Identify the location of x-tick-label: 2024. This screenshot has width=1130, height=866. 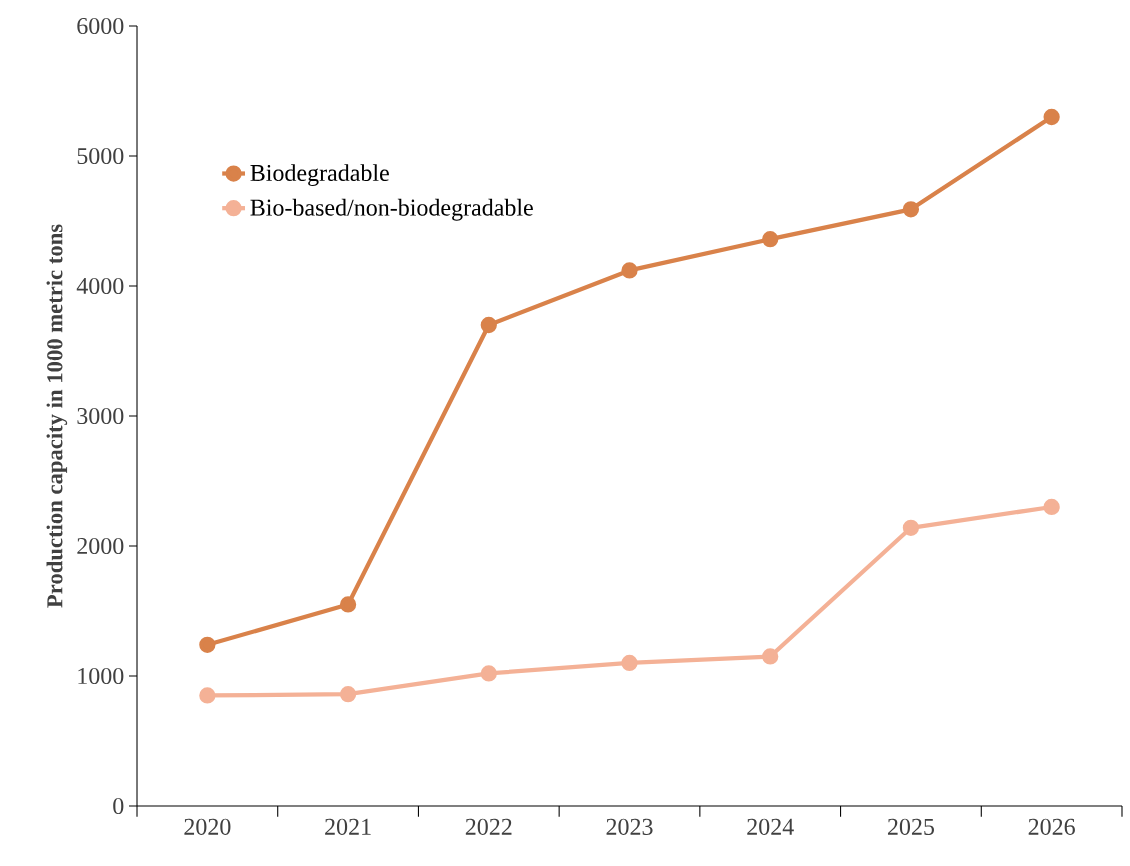
(770, 826).